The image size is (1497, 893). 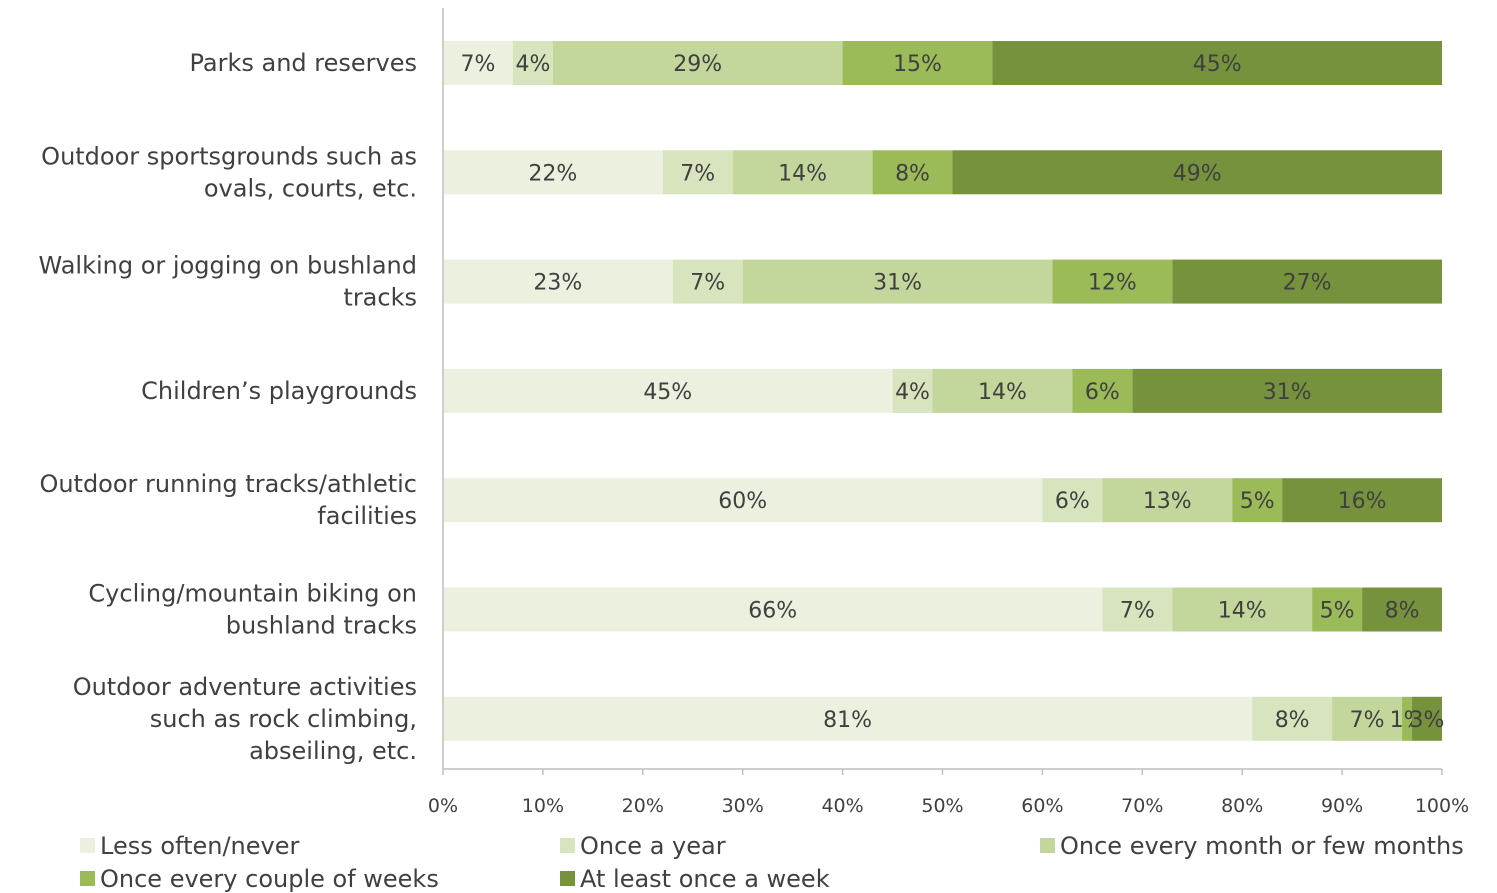 I want to click on data-label: 13%, so click(x=1167, y=501).